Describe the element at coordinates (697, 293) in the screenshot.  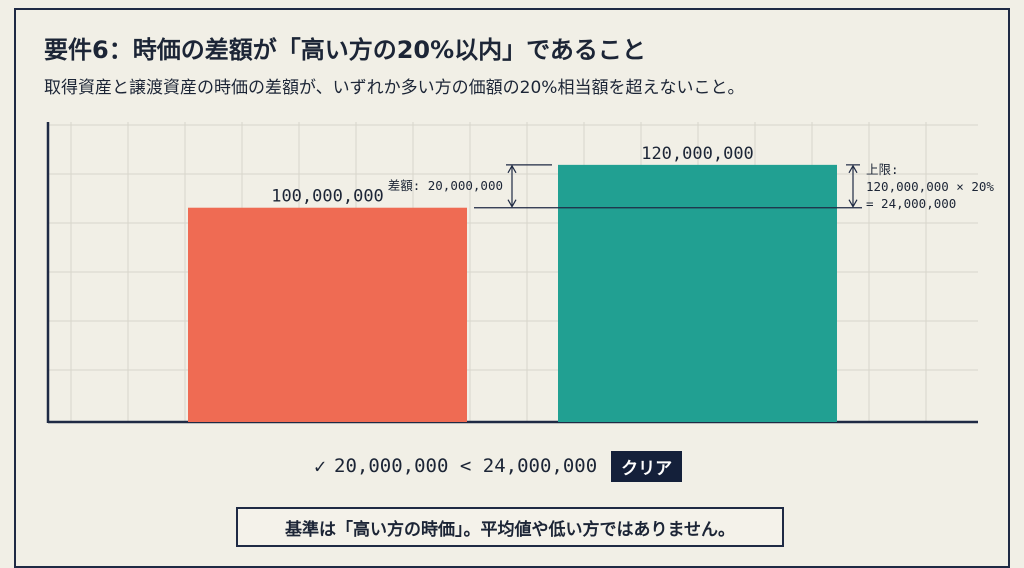
I see `bar-transferred-asset` at that location.